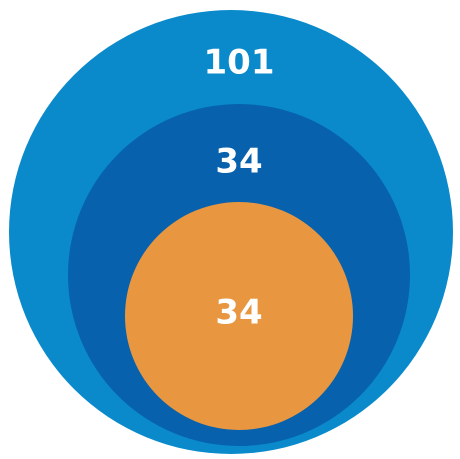 The image size is (460, 459). What do you see at coordinates (238, 162) in the screenshot?
I see `middle-label: 34` at bounding box center [238, 162].